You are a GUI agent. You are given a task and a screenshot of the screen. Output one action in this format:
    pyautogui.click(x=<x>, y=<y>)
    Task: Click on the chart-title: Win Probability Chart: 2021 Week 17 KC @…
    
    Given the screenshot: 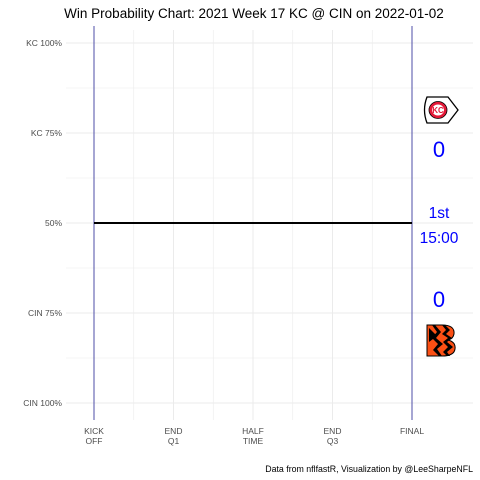 What is the action you would take?
    pyautogui.click(x=254, y=13)
    